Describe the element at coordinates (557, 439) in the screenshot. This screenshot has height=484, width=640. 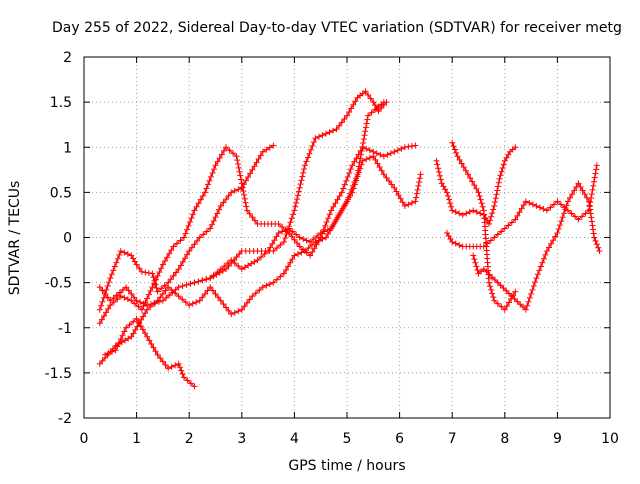
I see `x-tick-label: 9` at that location.